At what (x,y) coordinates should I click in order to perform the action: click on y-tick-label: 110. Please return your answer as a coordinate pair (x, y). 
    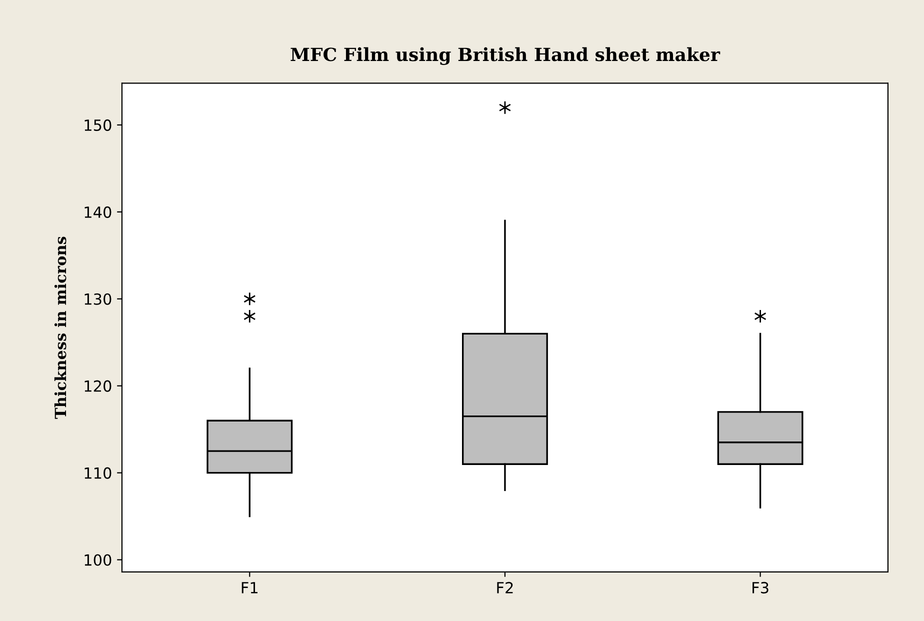
    Looking at the image, I should click on (98, 473).